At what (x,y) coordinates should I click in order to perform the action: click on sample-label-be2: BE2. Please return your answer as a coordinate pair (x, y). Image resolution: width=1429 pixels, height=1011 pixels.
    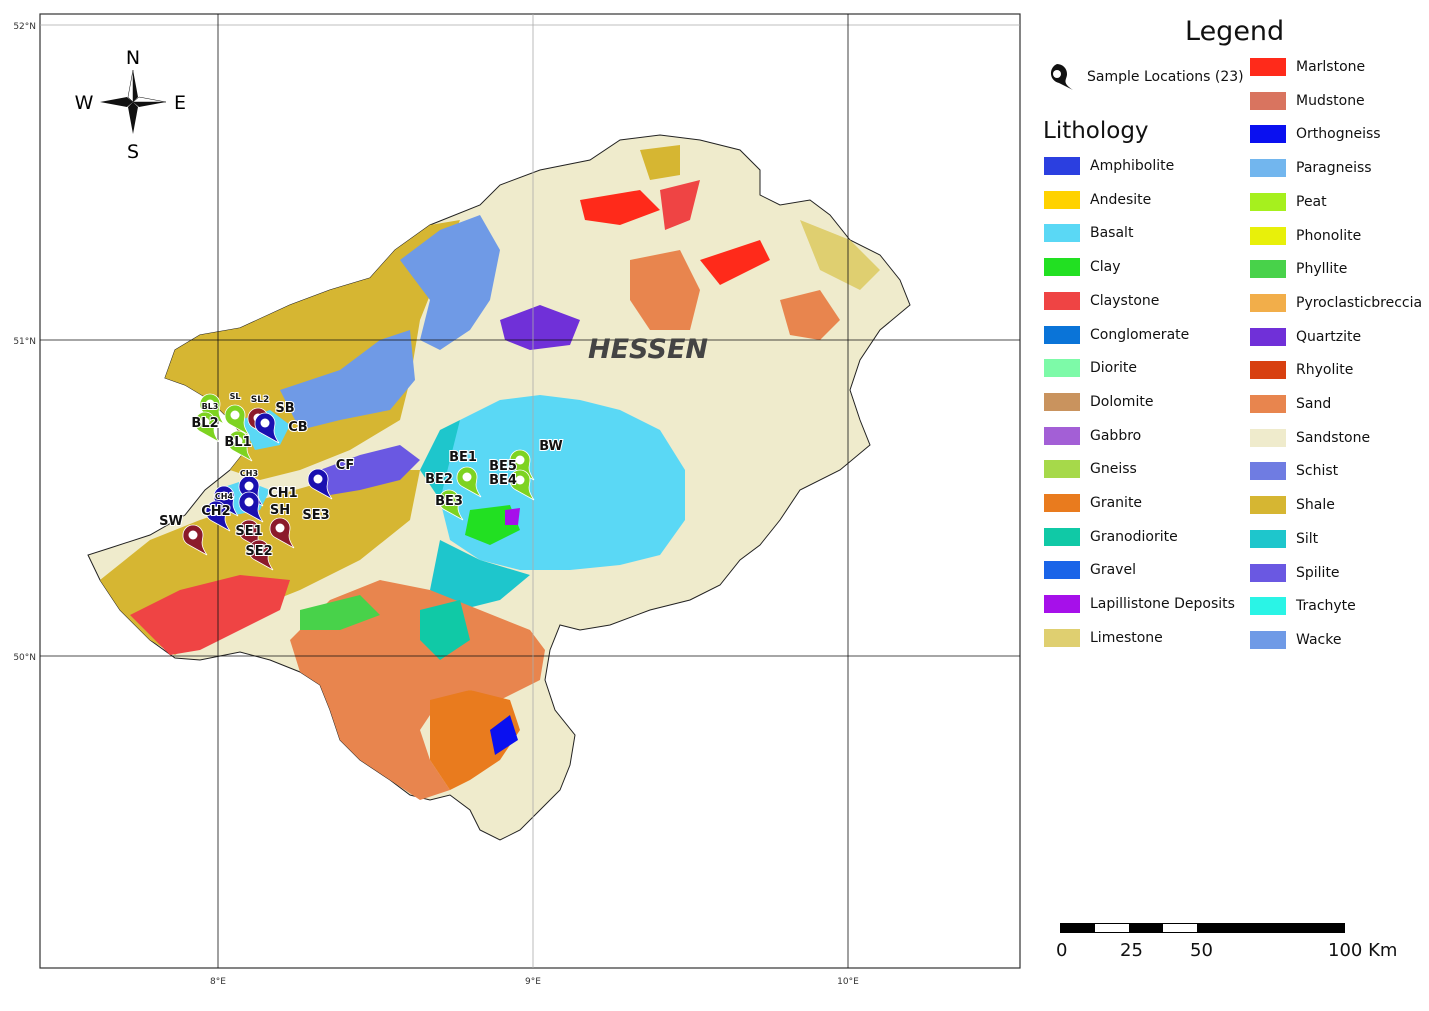
    Looking at the image, I should click on (439, 479).